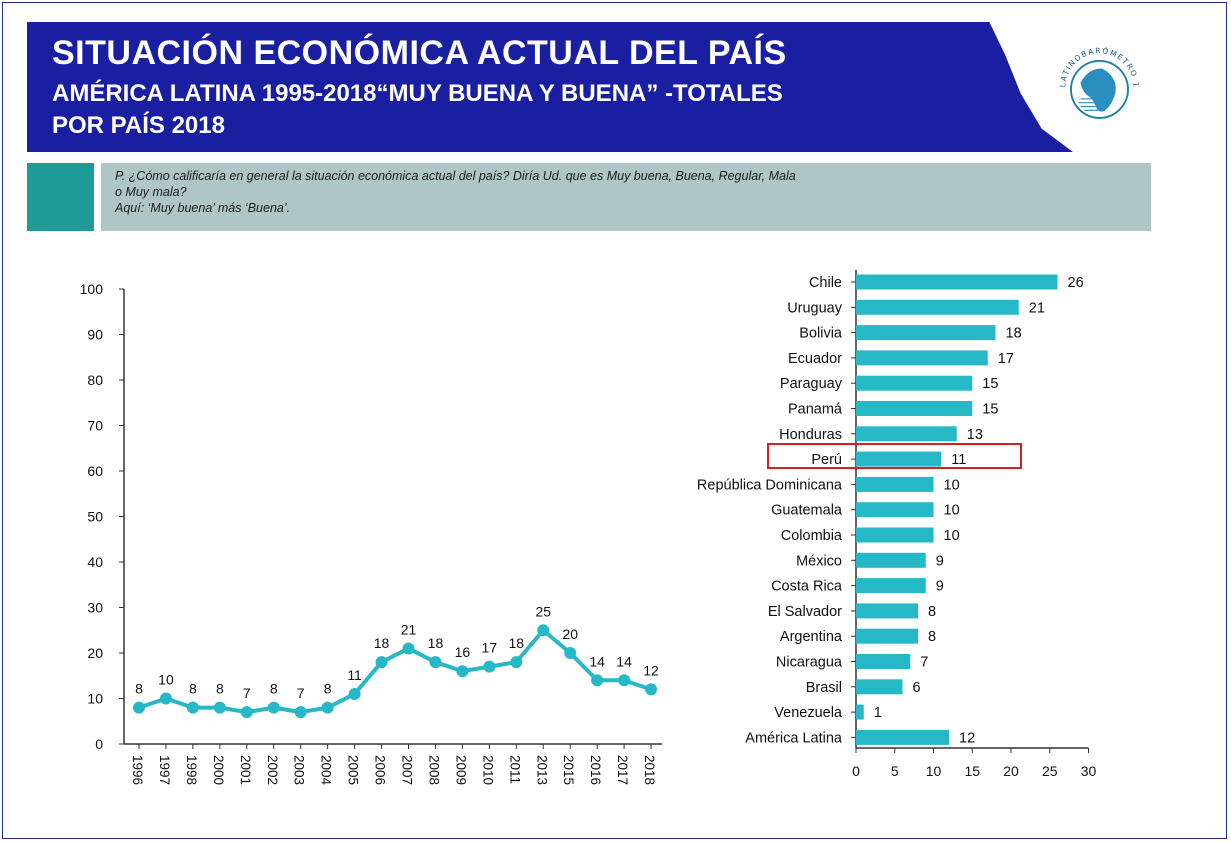  What do you see at coordinates (395, 671) in the screenshot?
I see `line-series` at bounding box center [395, 671].